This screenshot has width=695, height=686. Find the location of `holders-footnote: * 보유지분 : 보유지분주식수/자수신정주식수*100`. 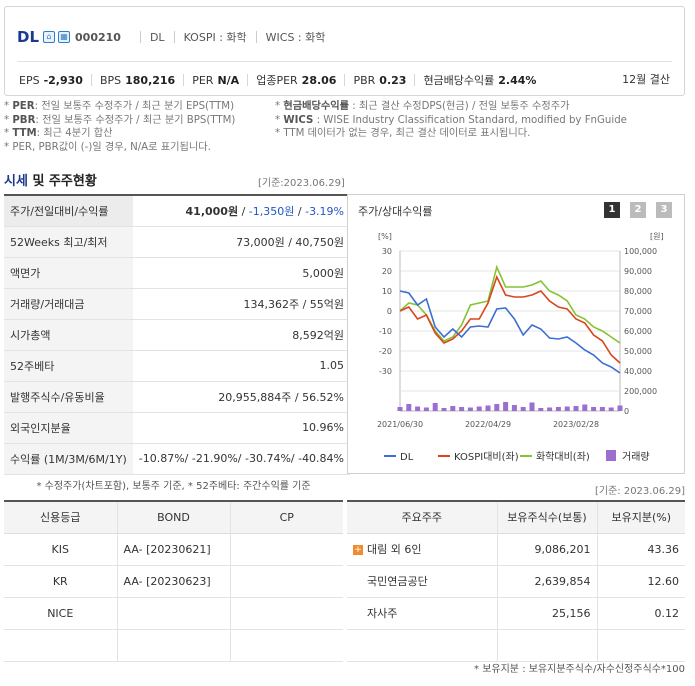

holders-footnote: * 보유지분 : 보유지분주식수/자수신정주식수*100 is located at coordinates (579, 669).